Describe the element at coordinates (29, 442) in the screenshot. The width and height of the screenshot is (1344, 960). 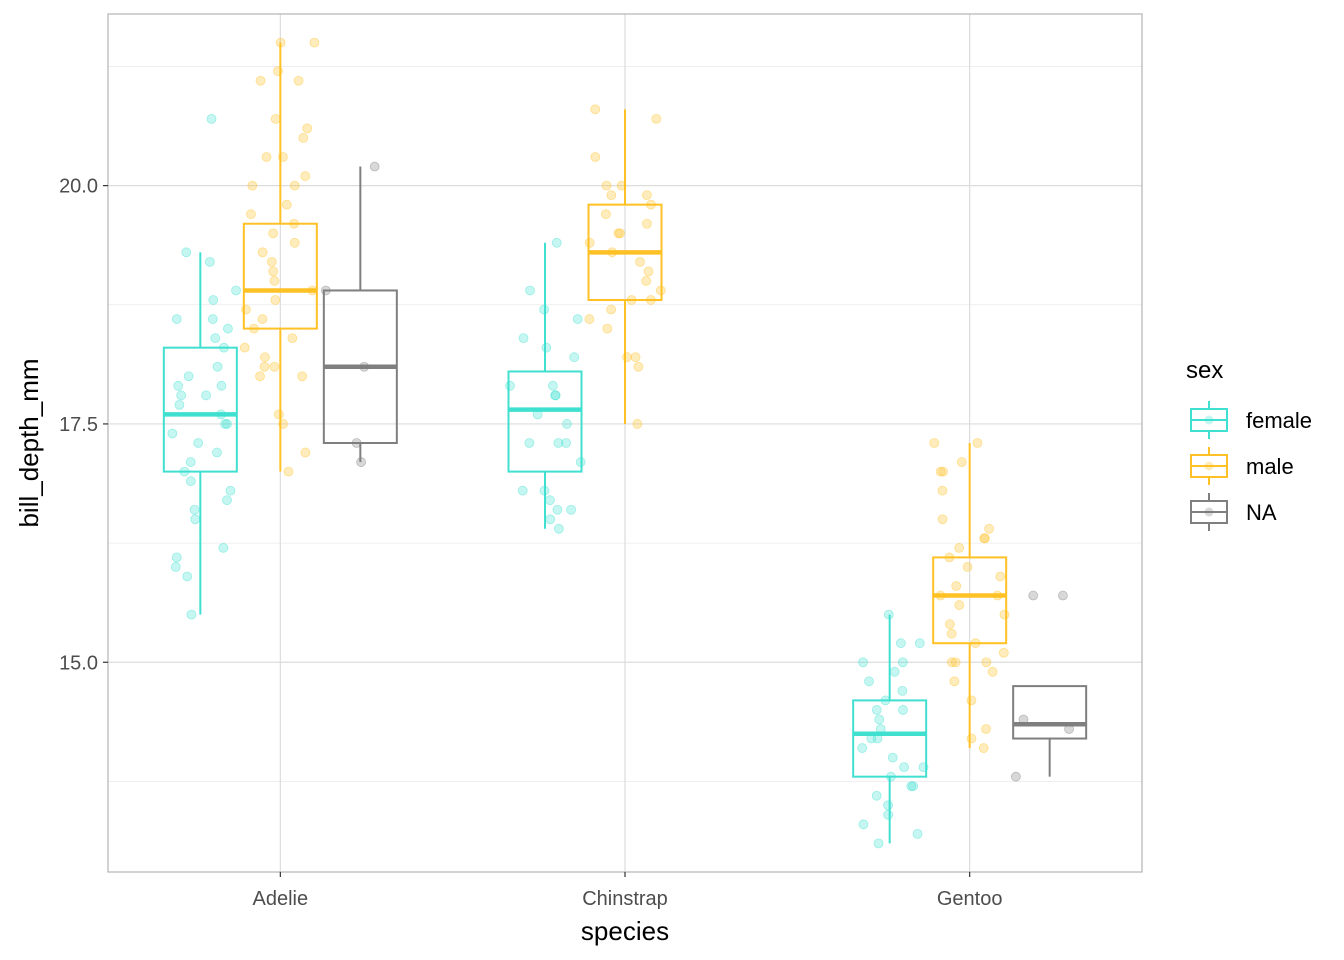
I see `y-axis-title: bill_depth_mm` at that location.